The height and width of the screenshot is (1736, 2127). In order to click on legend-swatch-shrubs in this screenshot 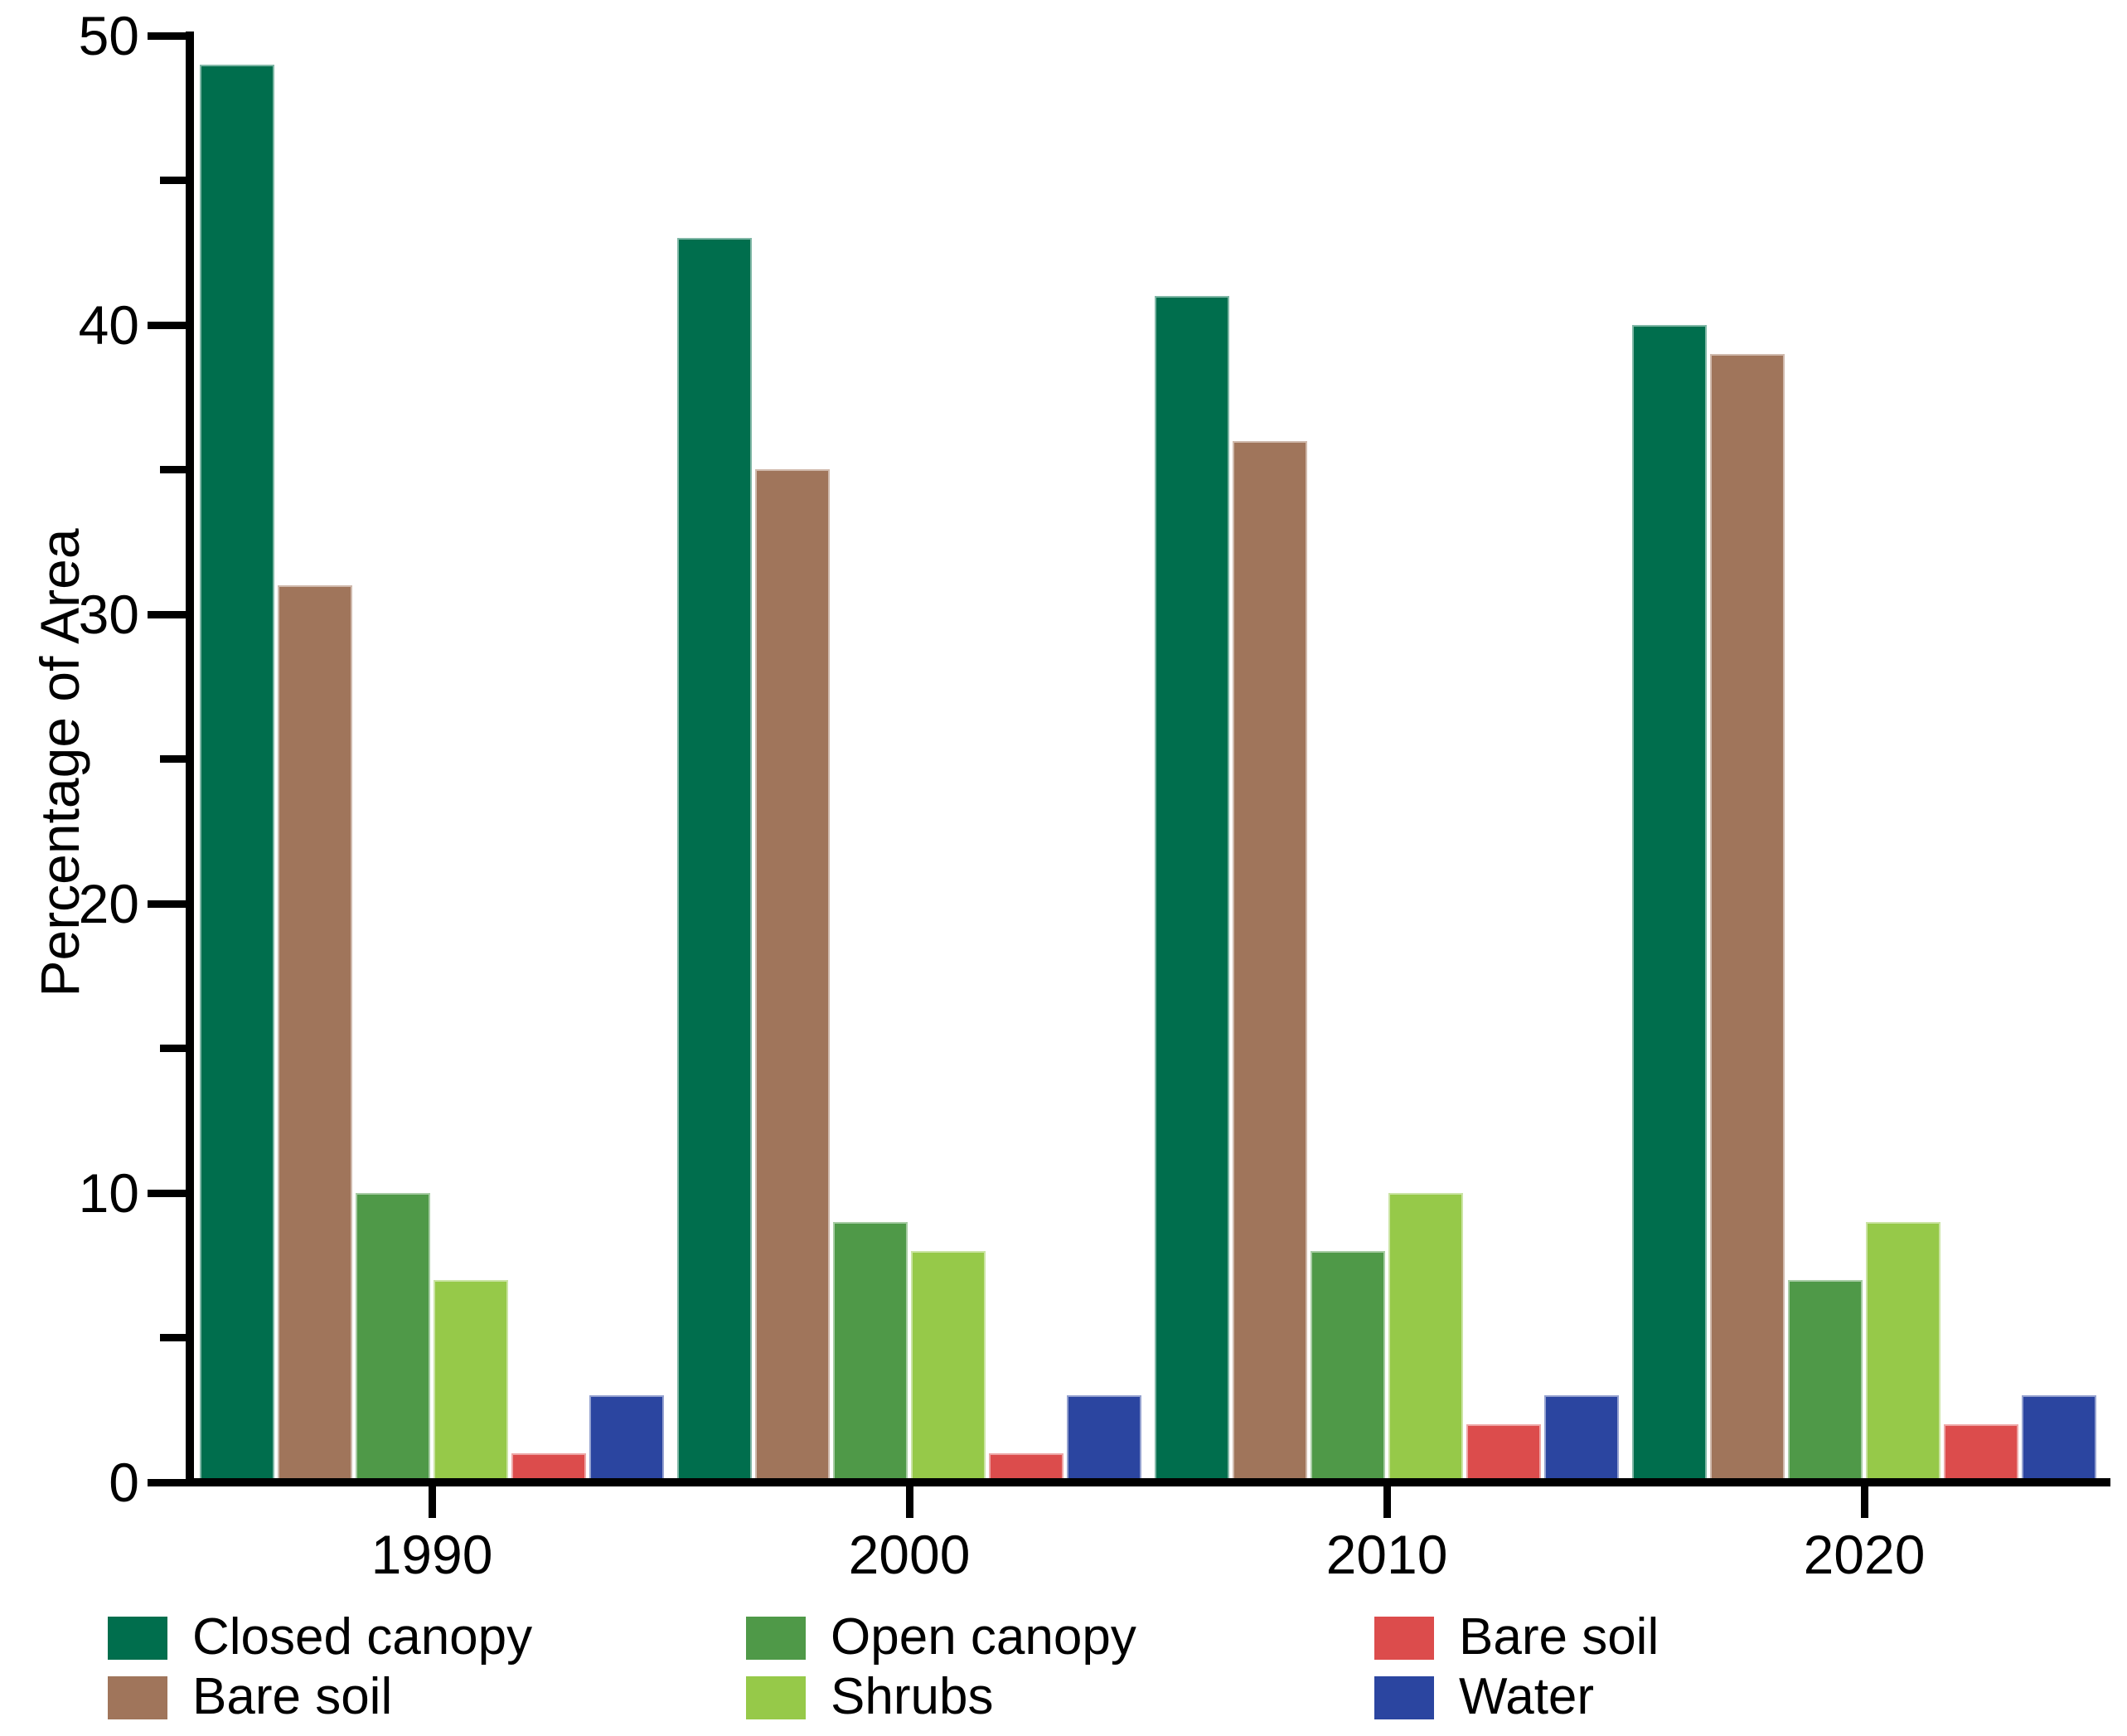, I will do `click(776, 1697)`.